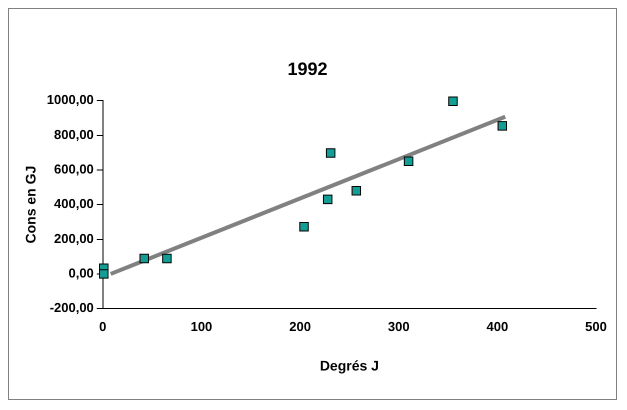 Image resolution: width=627 pixels, height=410 pixels. I want to click on y-tick-label: 600,00, so click(74, 169).